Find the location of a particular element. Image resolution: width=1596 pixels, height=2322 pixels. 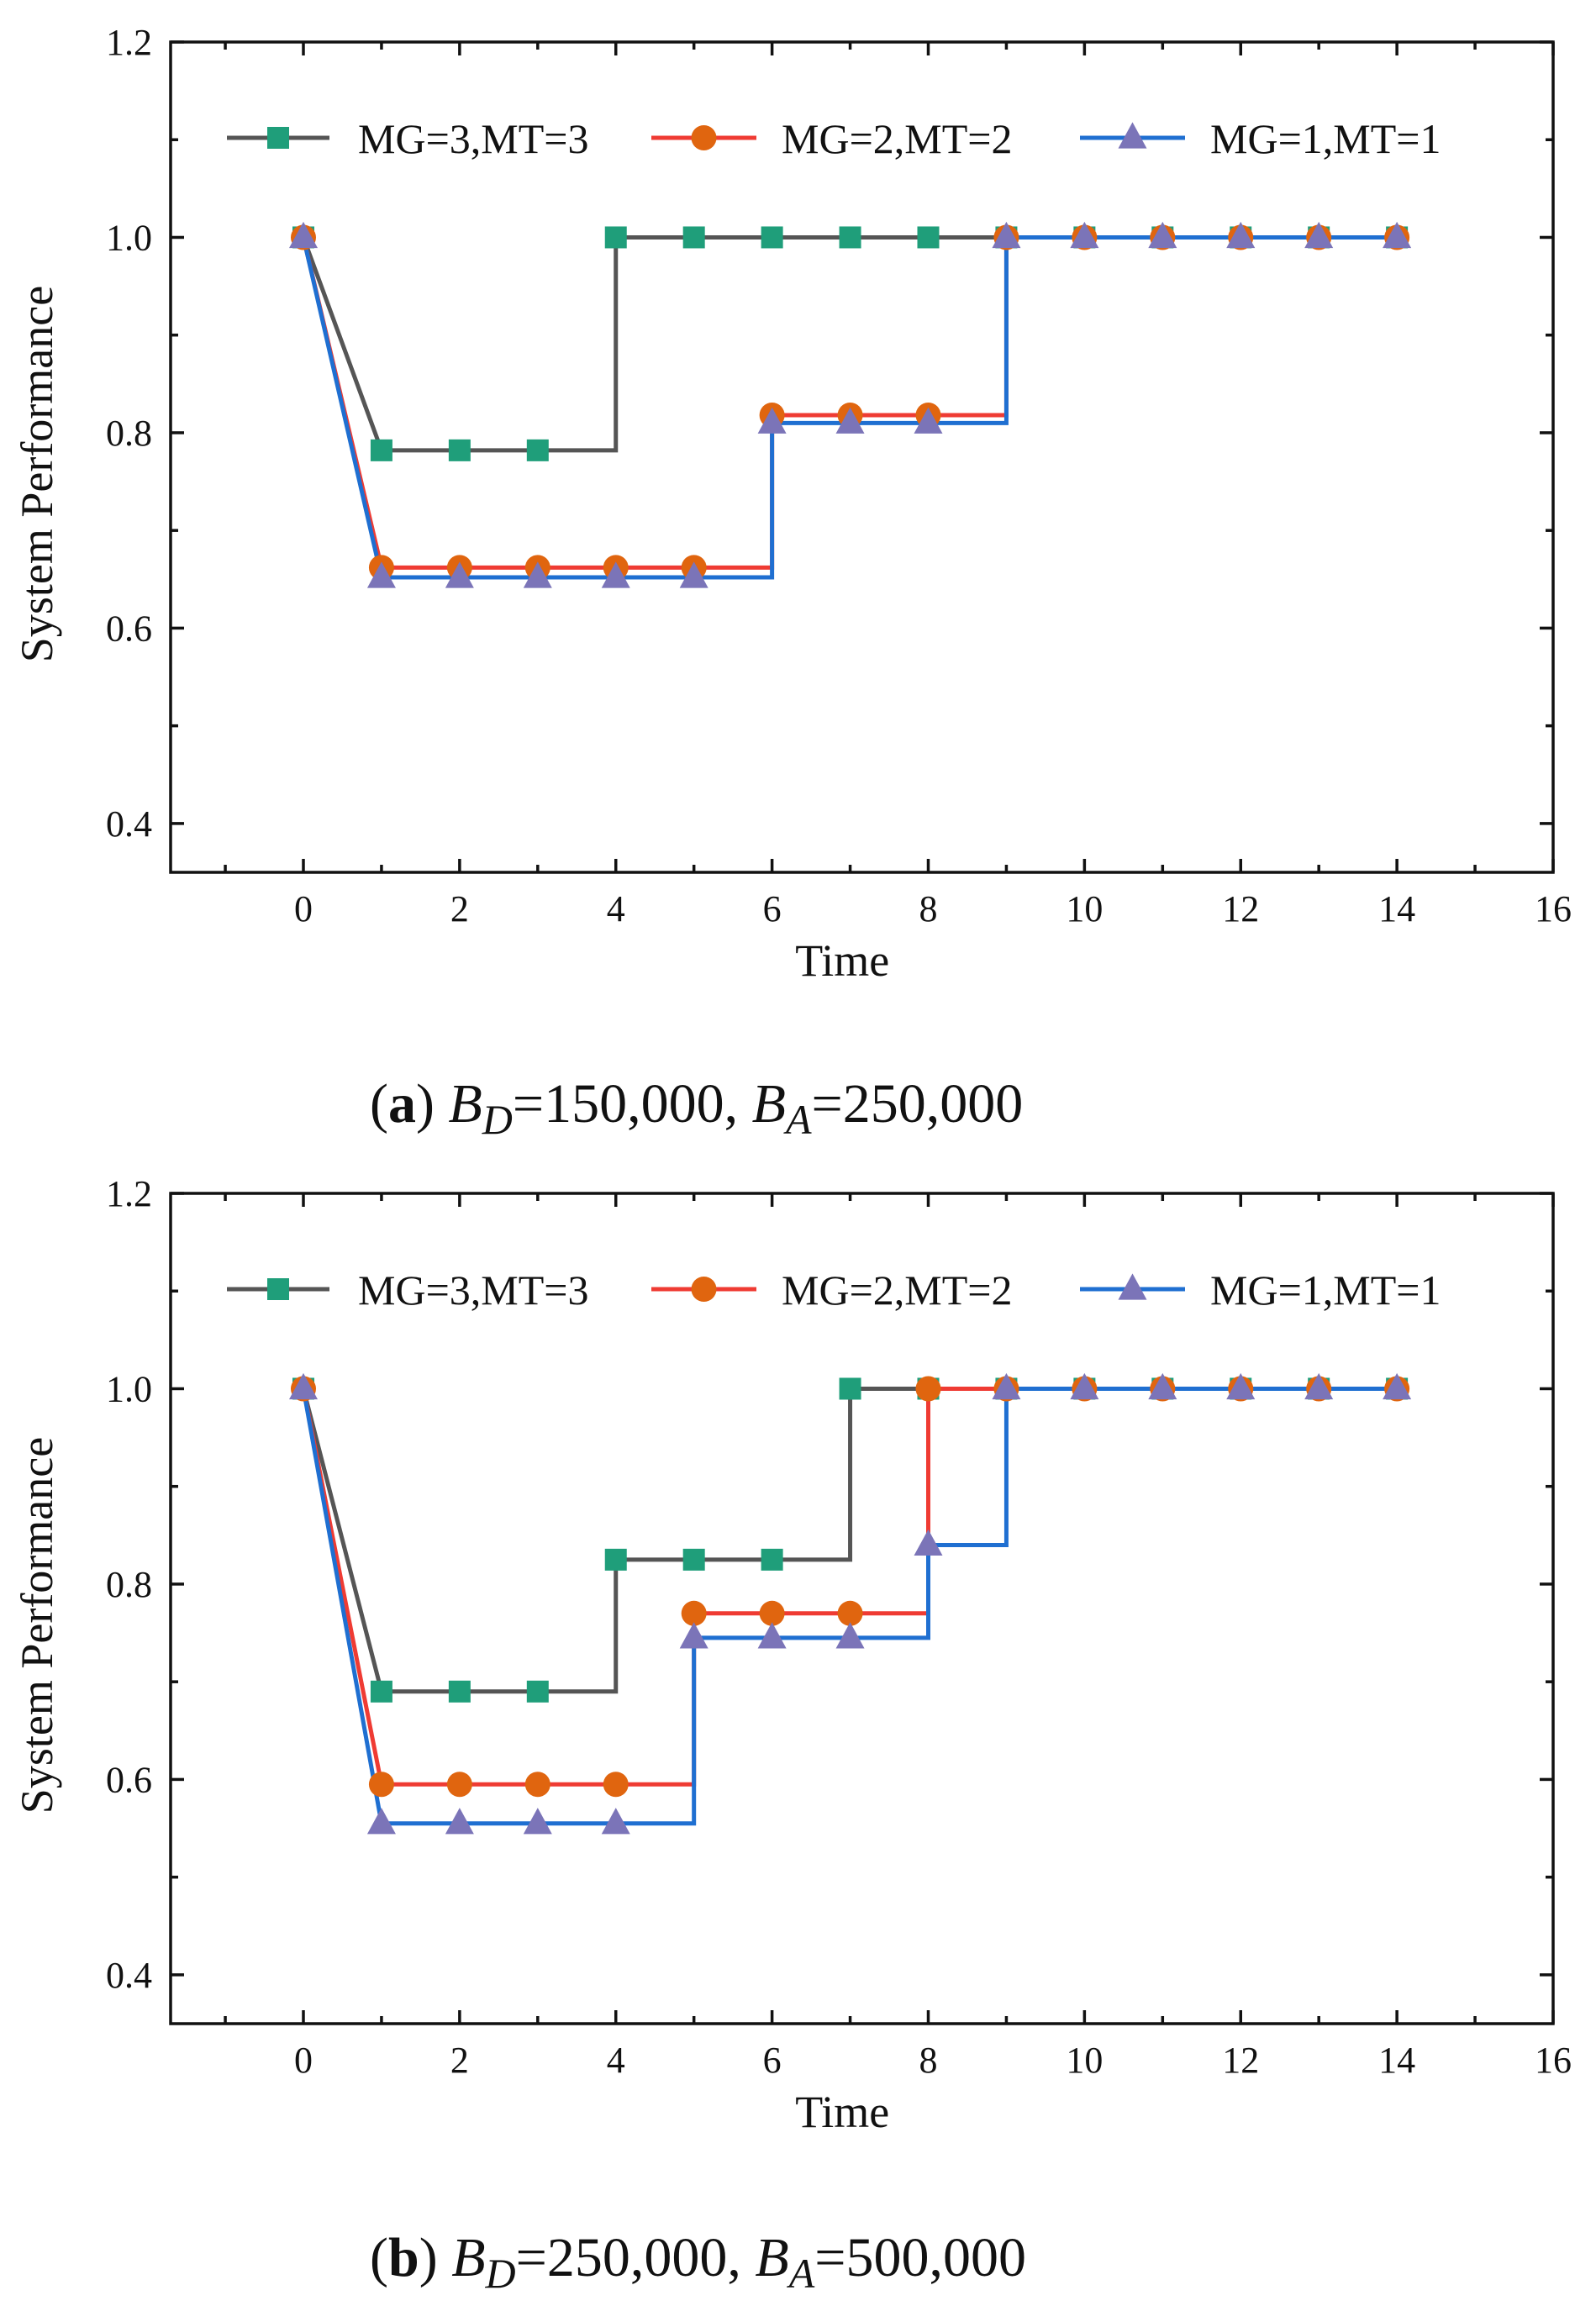

x-axis-title: Time is located at coordinates (842, 960).